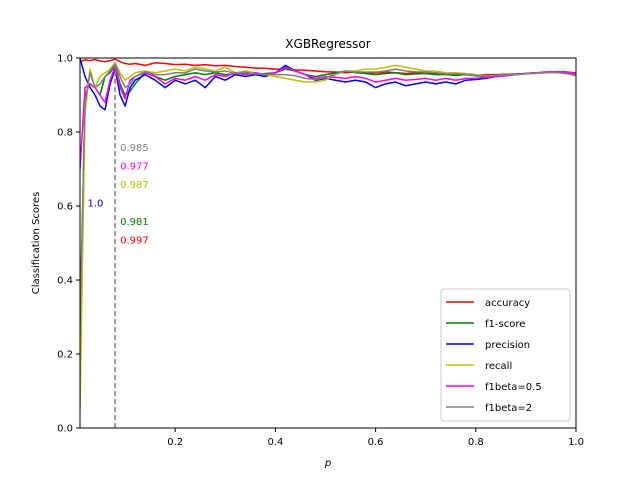 This screenshot has height=480, width=640. Describe the element at coordinates (175, 442) in the screenshot. I see `x-tick-label: 0.2` at that location.